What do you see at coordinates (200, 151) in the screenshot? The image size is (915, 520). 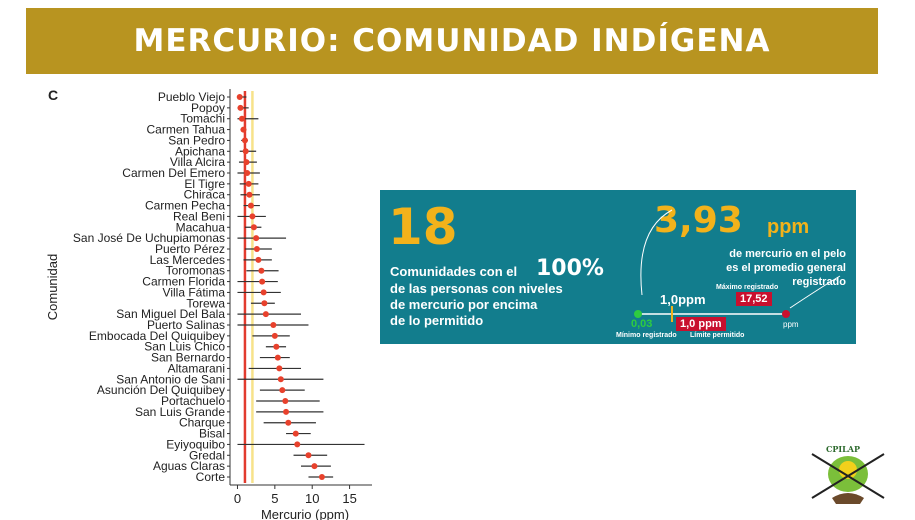 I see `y-tick-label: Apichana` at bounding box center [200, 151].